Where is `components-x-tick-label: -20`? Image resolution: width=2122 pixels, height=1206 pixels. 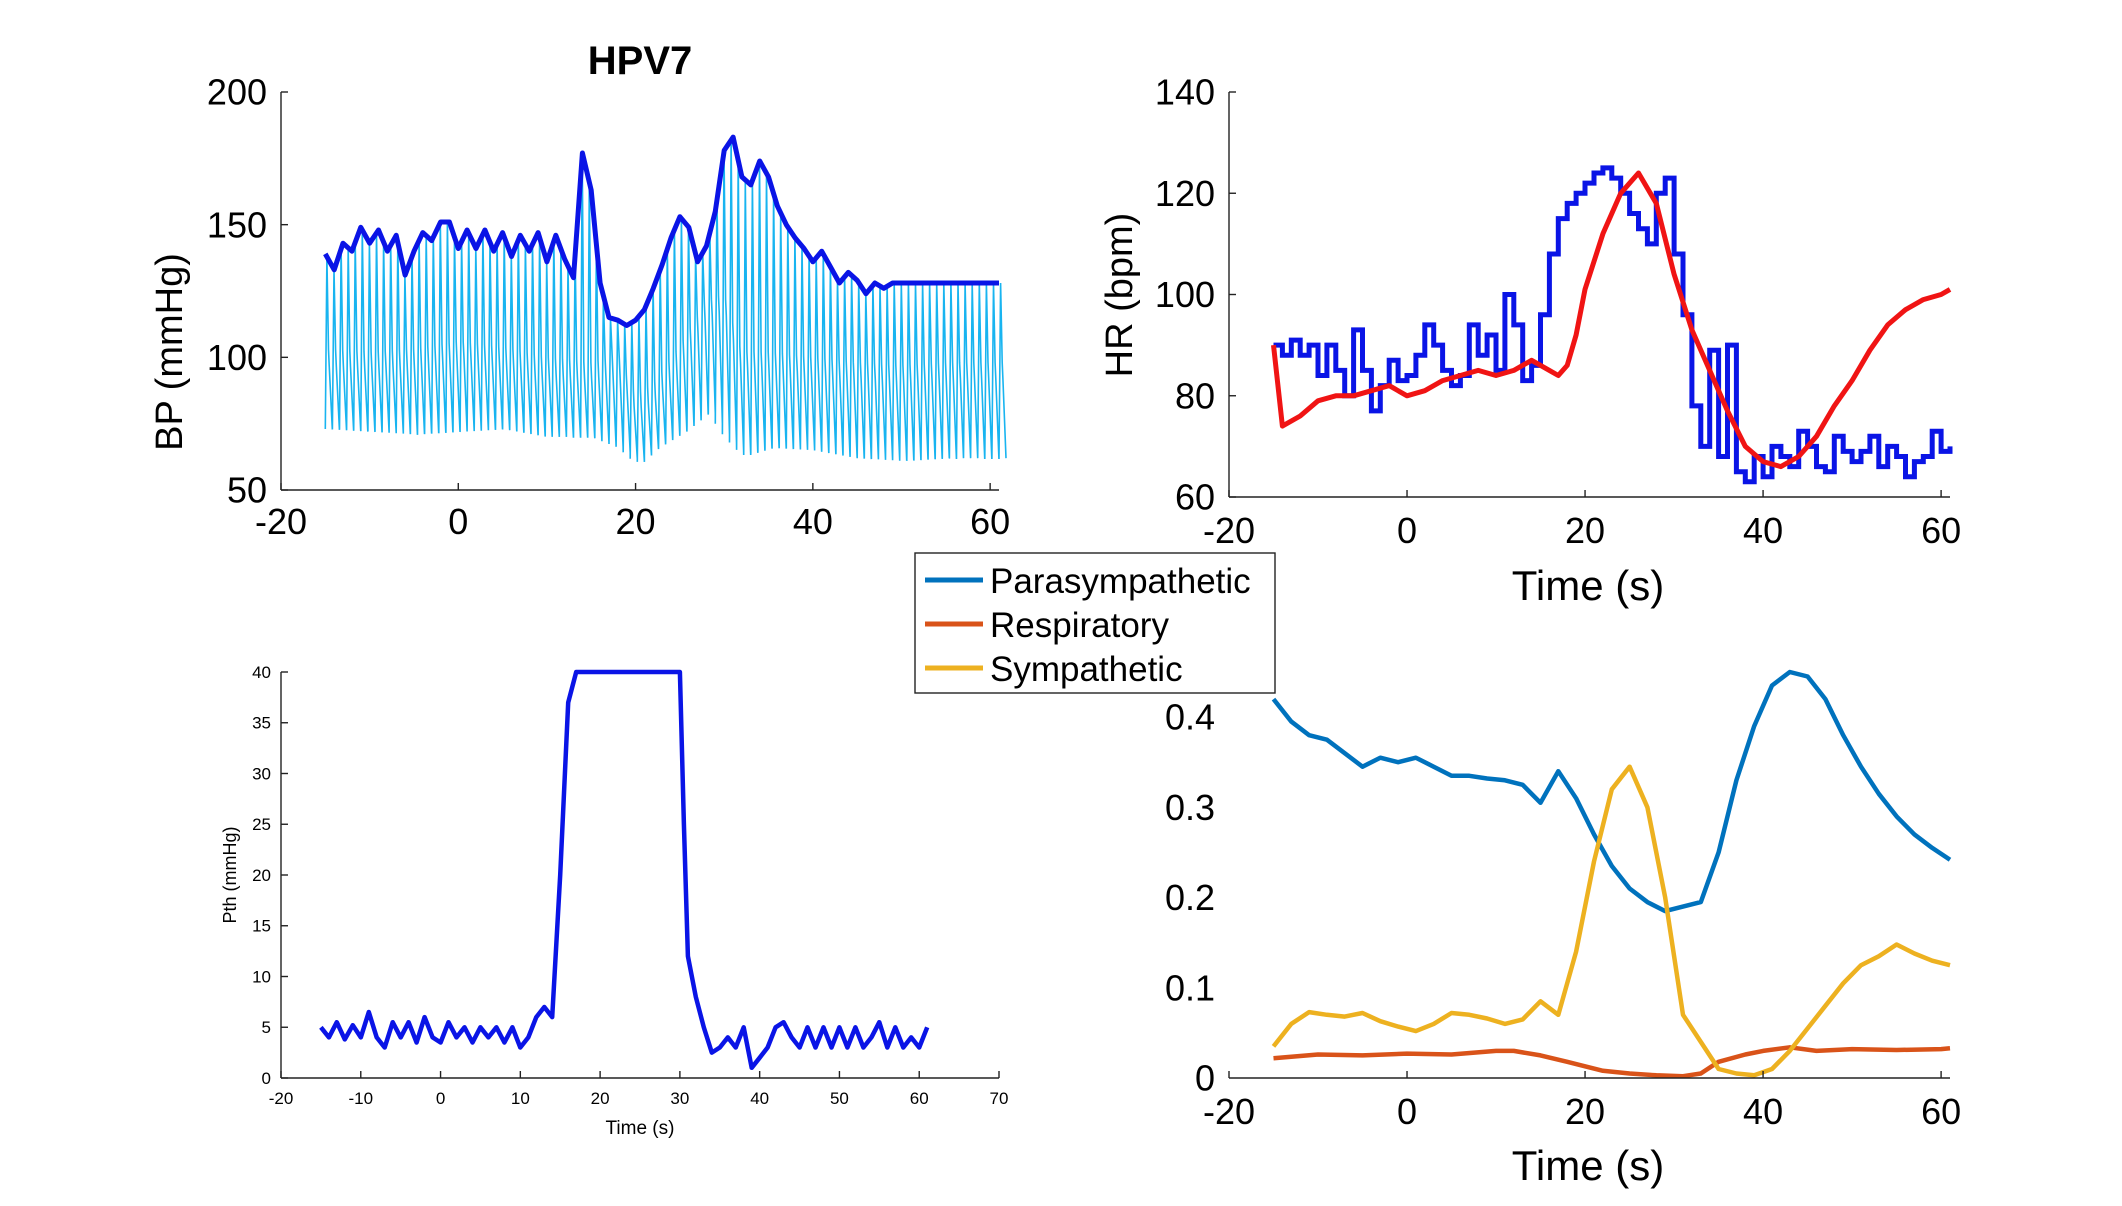 components-x-tick-label: -20 is located at coordinates (1229, 1111).